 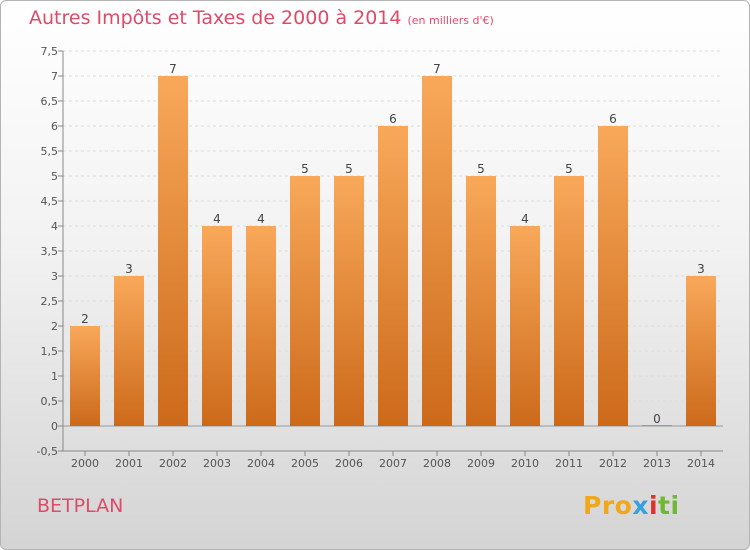 What do you see at coordinates (450, 20) in the screenshot?
I see `chart-subtitle: (en milliers d'€)` at bounding box center [450, 20].